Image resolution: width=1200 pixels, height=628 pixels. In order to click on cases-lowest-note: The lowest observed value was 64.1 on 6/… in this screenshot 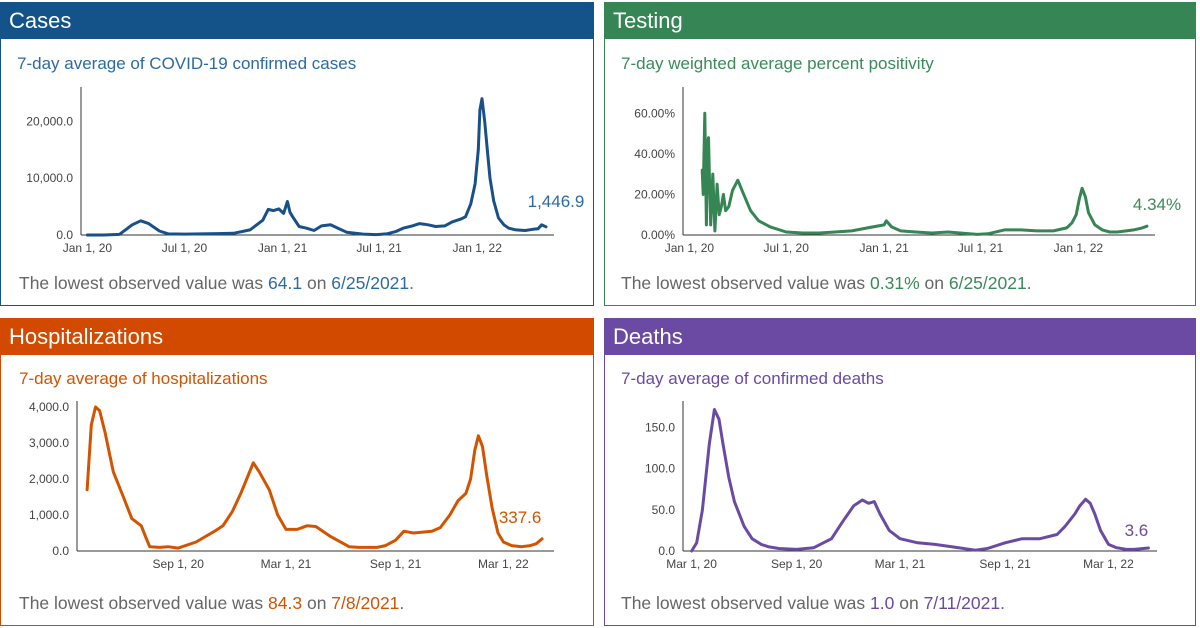, I will do `click(216, 283)`.